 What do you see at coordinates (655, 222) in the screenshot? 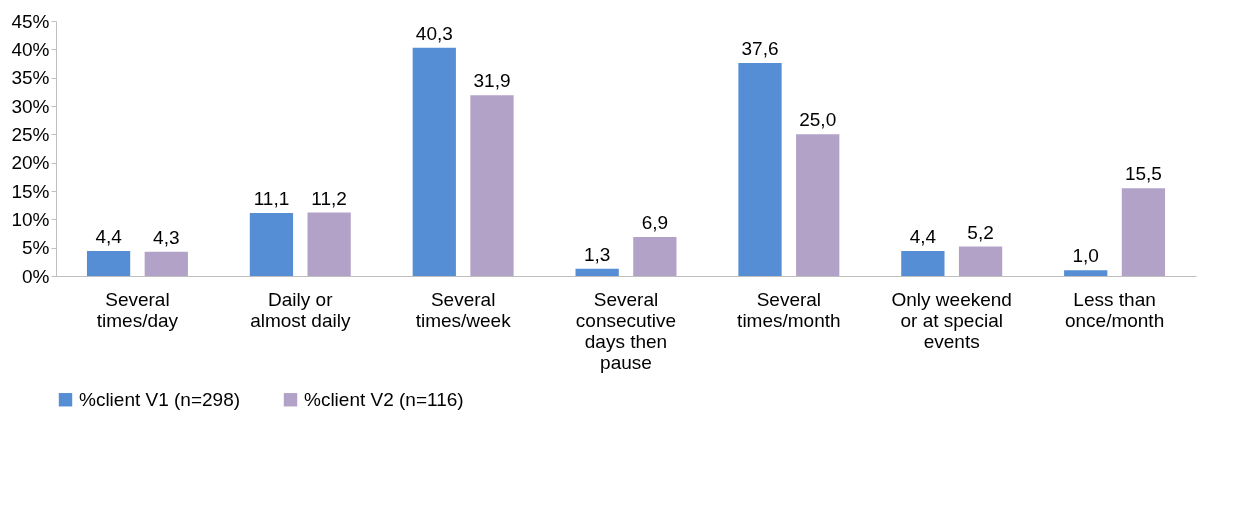
I see `data-label: 6,9` at bounding box center [655, 222].